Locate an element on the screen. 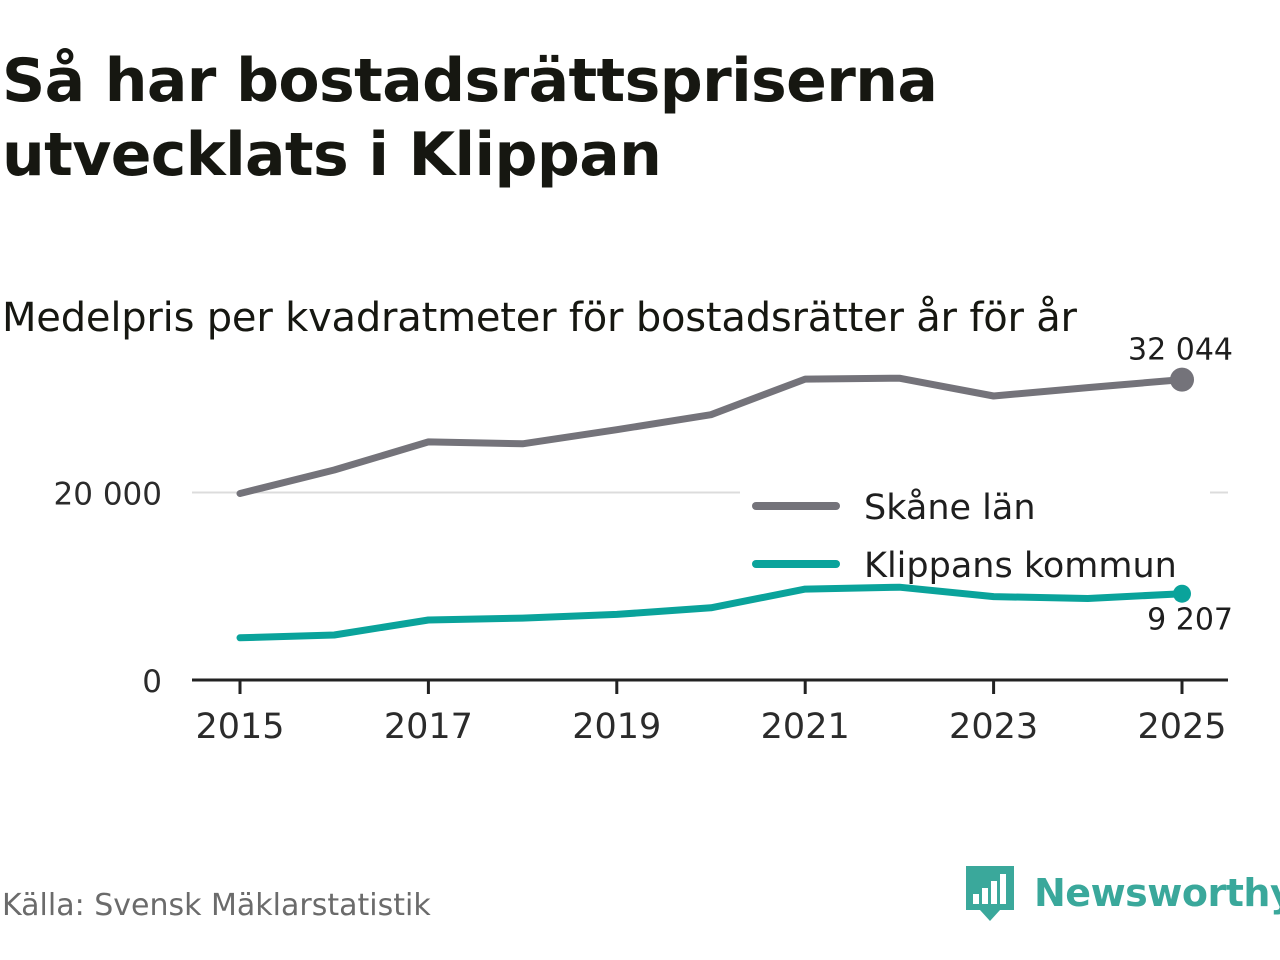  series-end-label: 9 207 is located at coordinates (1190, 620).